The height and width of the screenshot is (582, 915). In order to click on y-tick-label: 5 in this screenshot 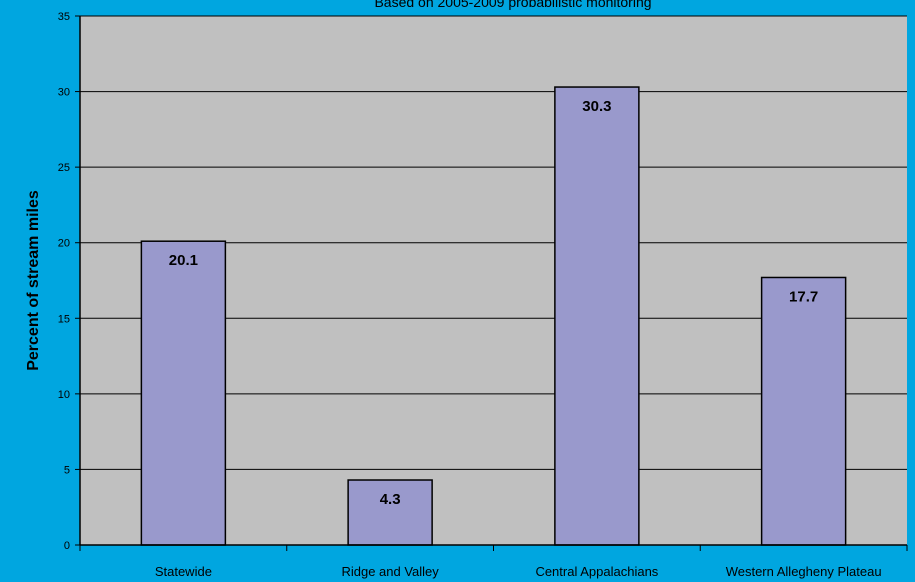, I will do `click(67, 470)`.